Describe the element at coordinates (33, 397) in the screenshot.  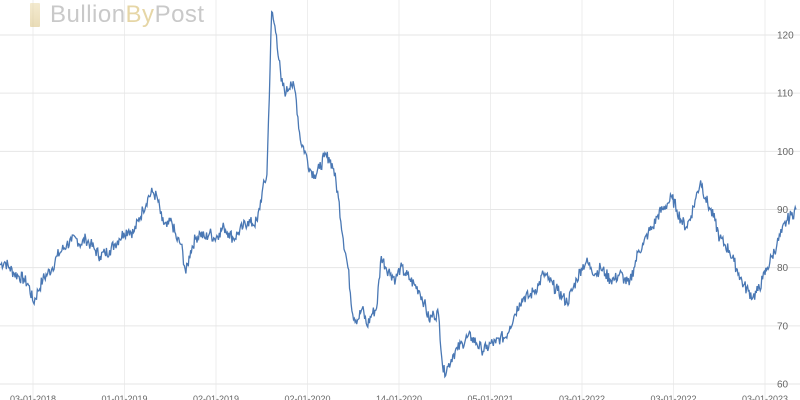
I see `x-tick-label: 03-01-2018` at that location.